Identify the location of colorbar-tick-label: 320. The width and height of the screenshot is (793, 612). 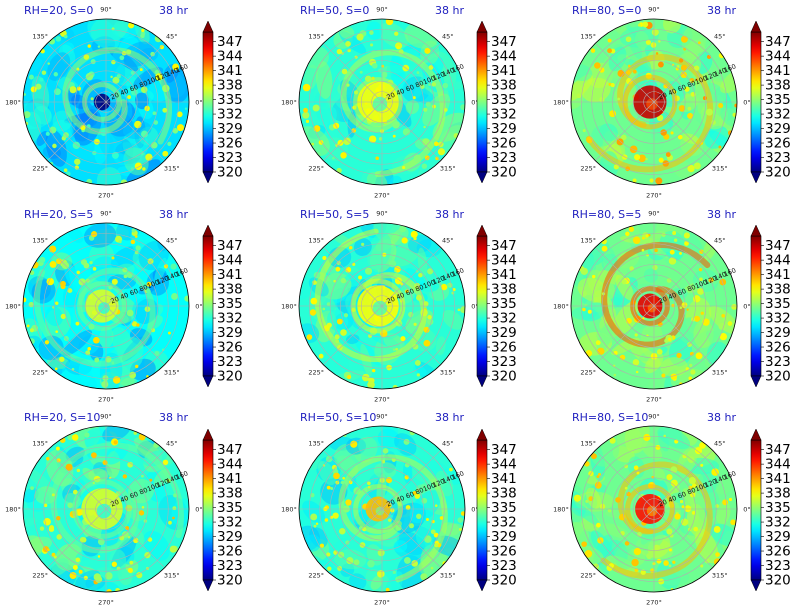
(230, 173).